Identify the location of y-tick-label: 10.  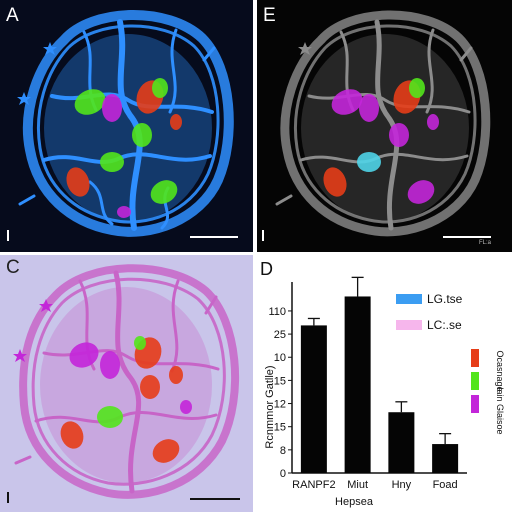
(280, 358).